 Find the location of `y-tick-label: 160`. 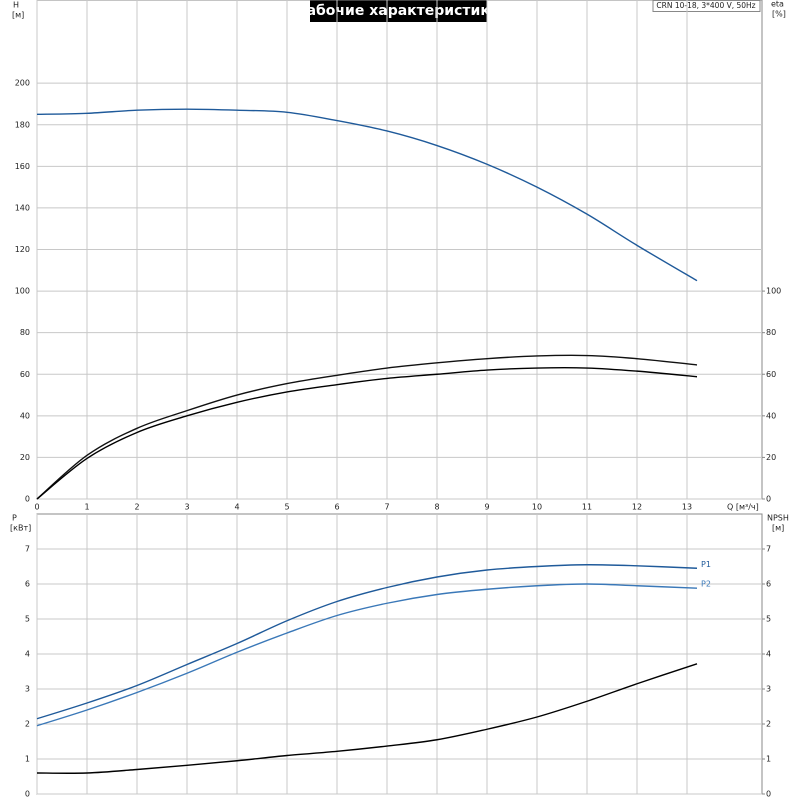

y-tick-label: 160 is located at coordinates (22, 166).